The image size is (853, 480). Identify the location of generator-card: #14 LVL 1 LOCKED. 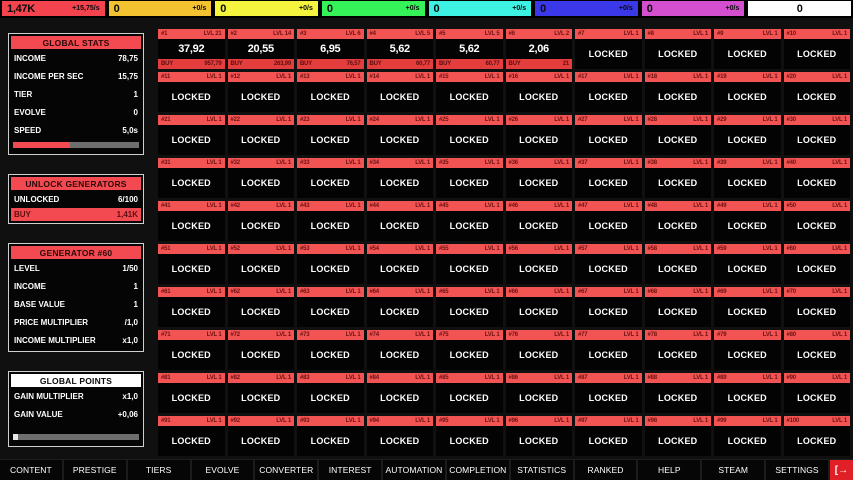
(399, 92).